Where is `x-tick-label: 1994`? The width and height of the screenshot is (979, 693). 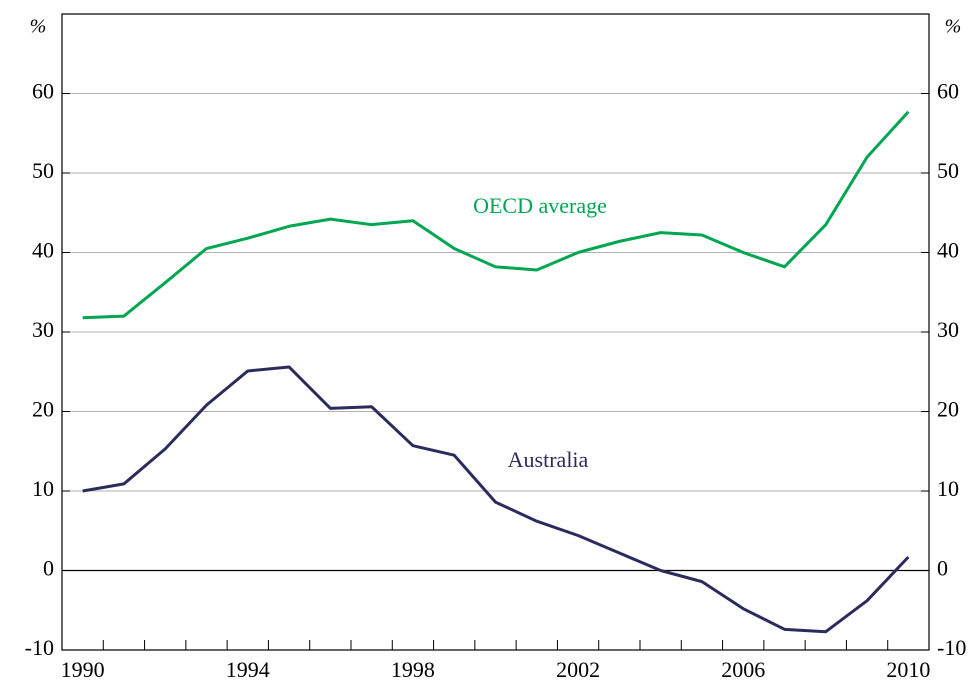 x-tick-label: 1994 is located at coordinates (248, 669).